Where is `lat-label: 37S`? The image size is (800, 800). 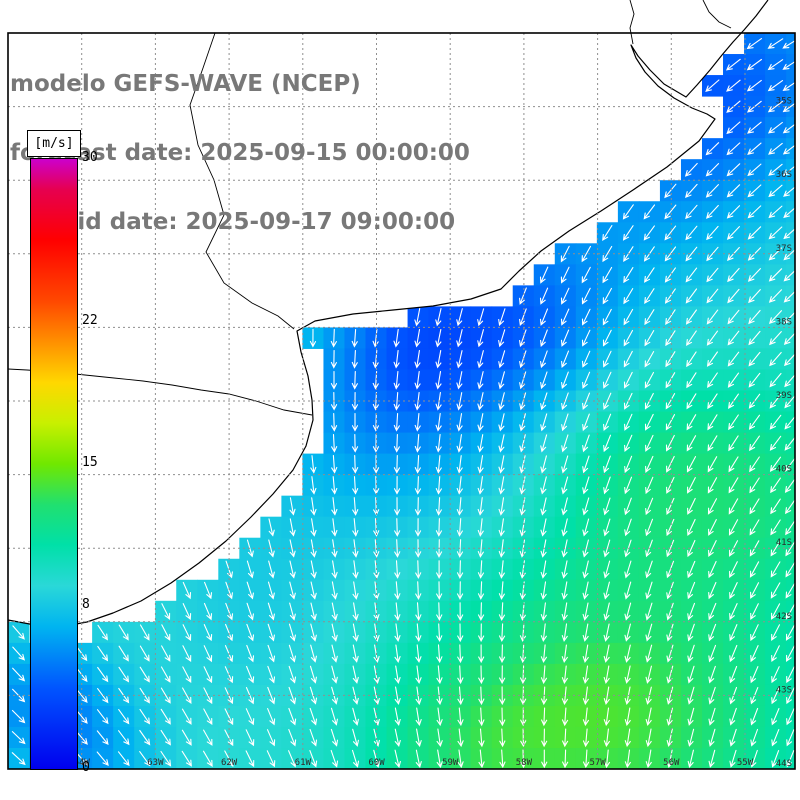
lat-label: 37S is located at coordinates (784, 249).